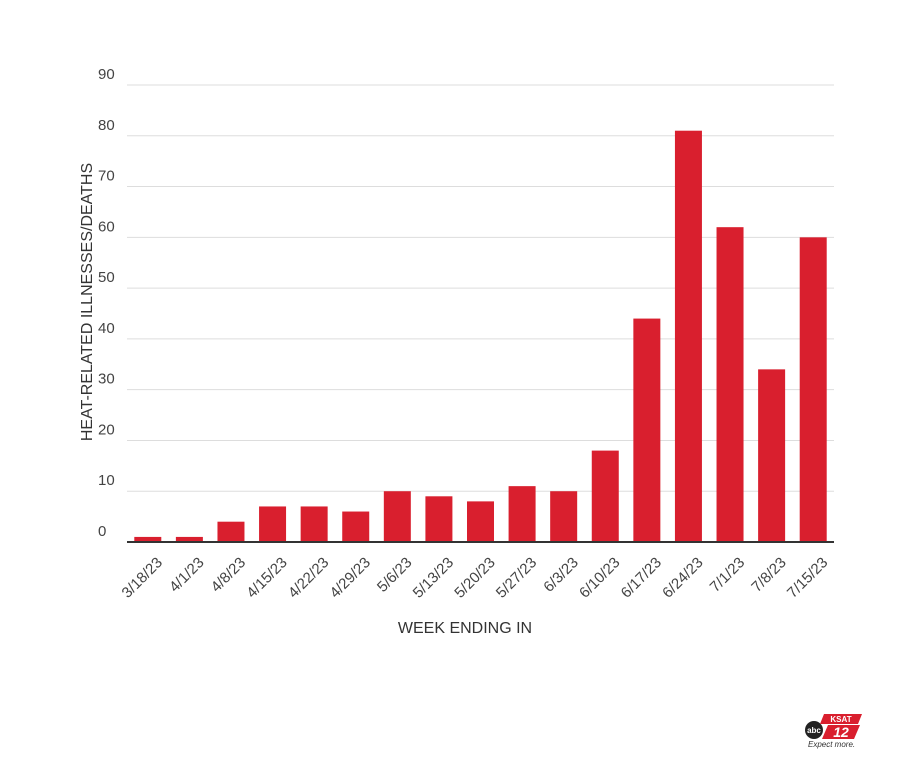 The height and width of the screenshot is (771, 900). What do you see at coordinates (641, 577) in the screenshot?
I see `x-tick-label: 6/17/23` at bounding box center [641, 577].